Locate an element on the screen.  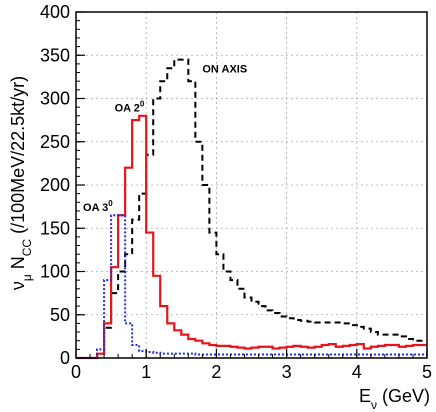
y-tick-label: 400 is located at coordinates (55, 12).